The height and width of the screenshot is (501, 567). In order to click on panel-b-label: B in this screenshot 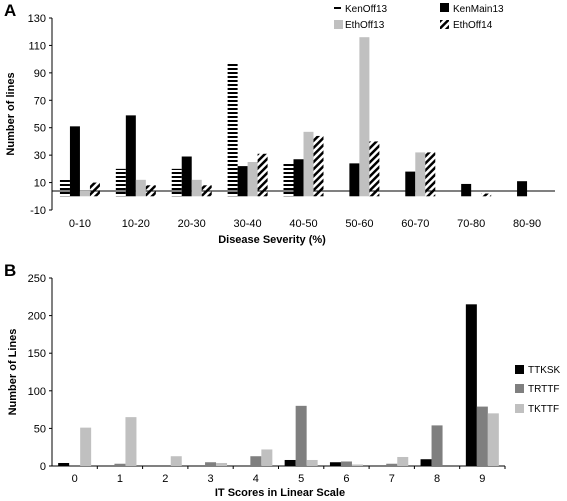, I will do `click(10, 270)`.